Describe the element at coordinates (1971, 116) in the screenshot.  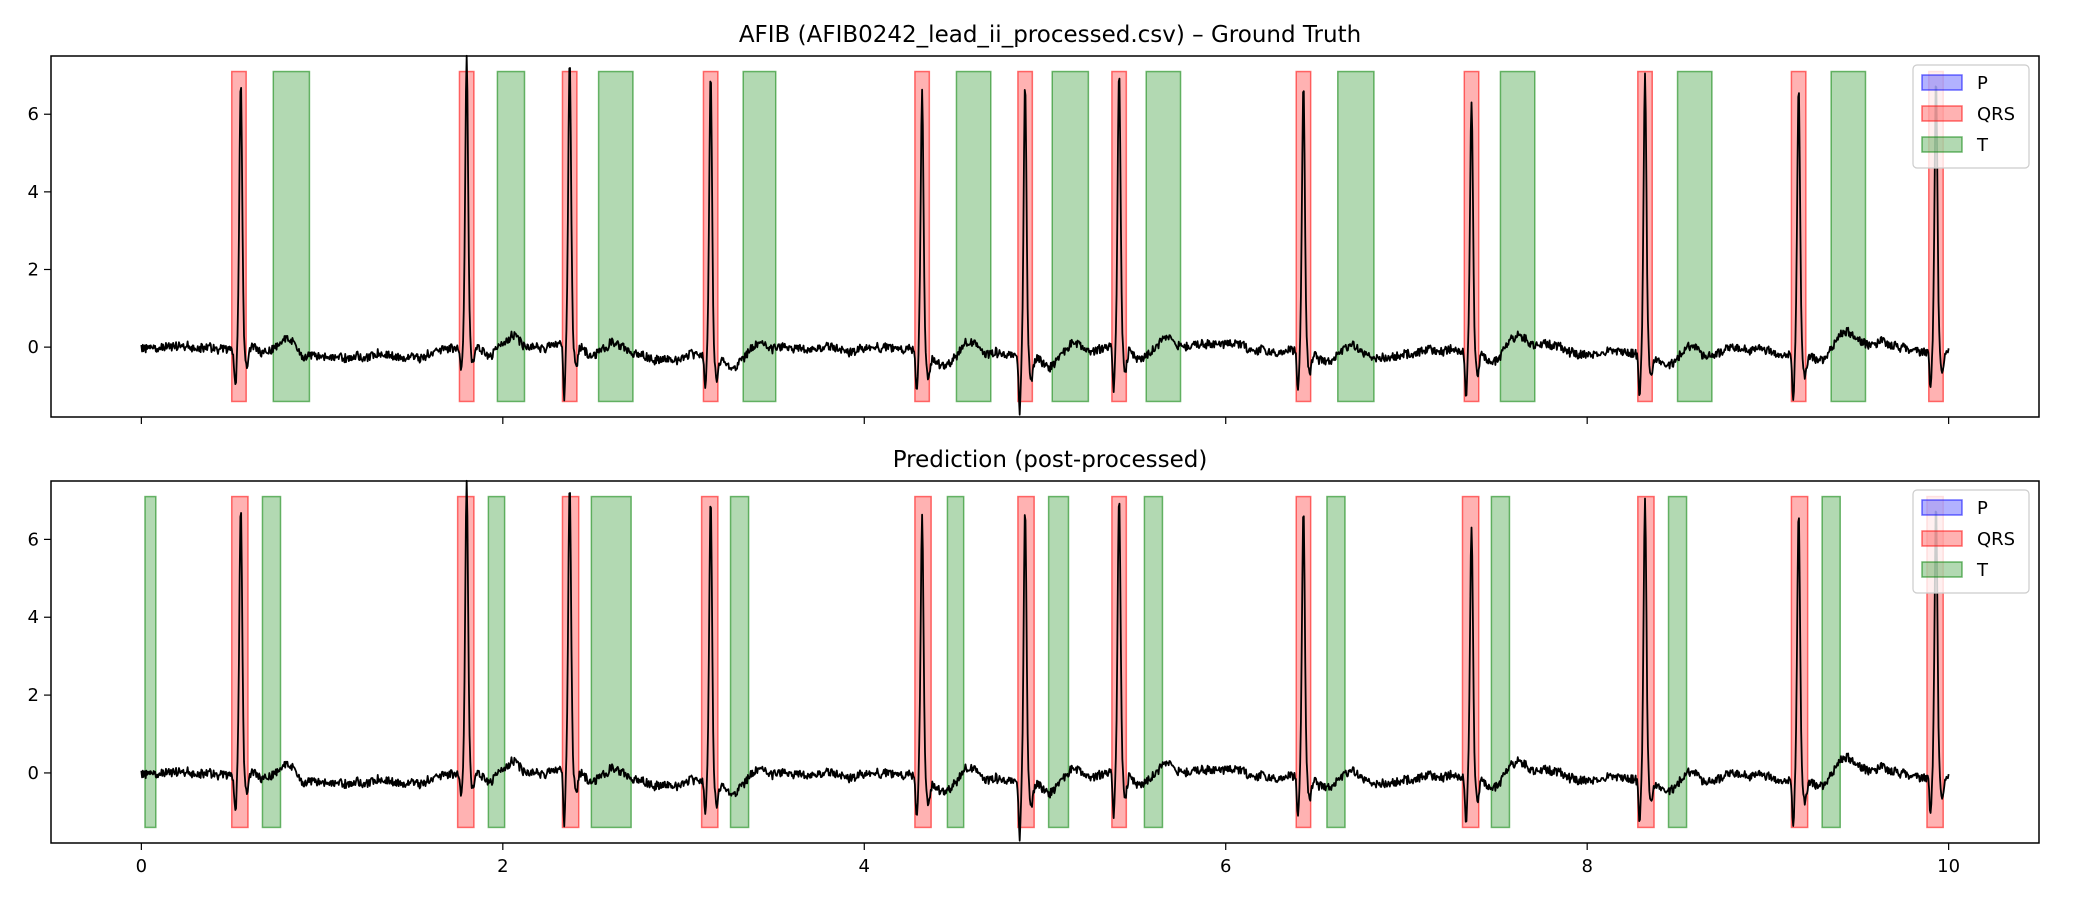
I see `ground-truth-legend: P QRS T` at that location.